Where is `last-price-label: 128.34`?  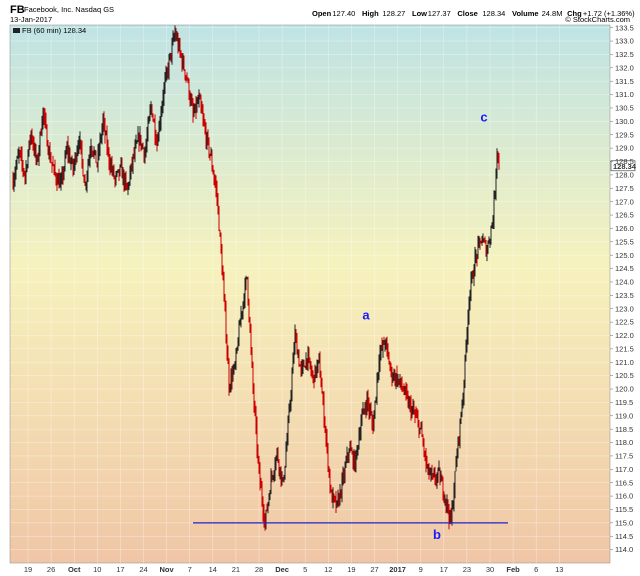
last-price-label: 128.34 is located at coordinates (625, 166).